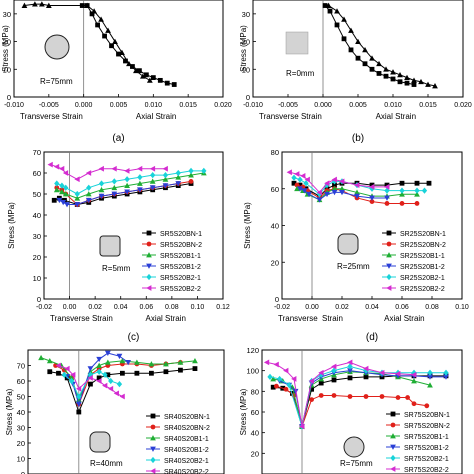 This screenshot has width=474, height=474. What do you see at coordinates (426, 459) in the screenshot?
I see `legend-label: SR75S20B2-1` at bounding box center [426, 459].